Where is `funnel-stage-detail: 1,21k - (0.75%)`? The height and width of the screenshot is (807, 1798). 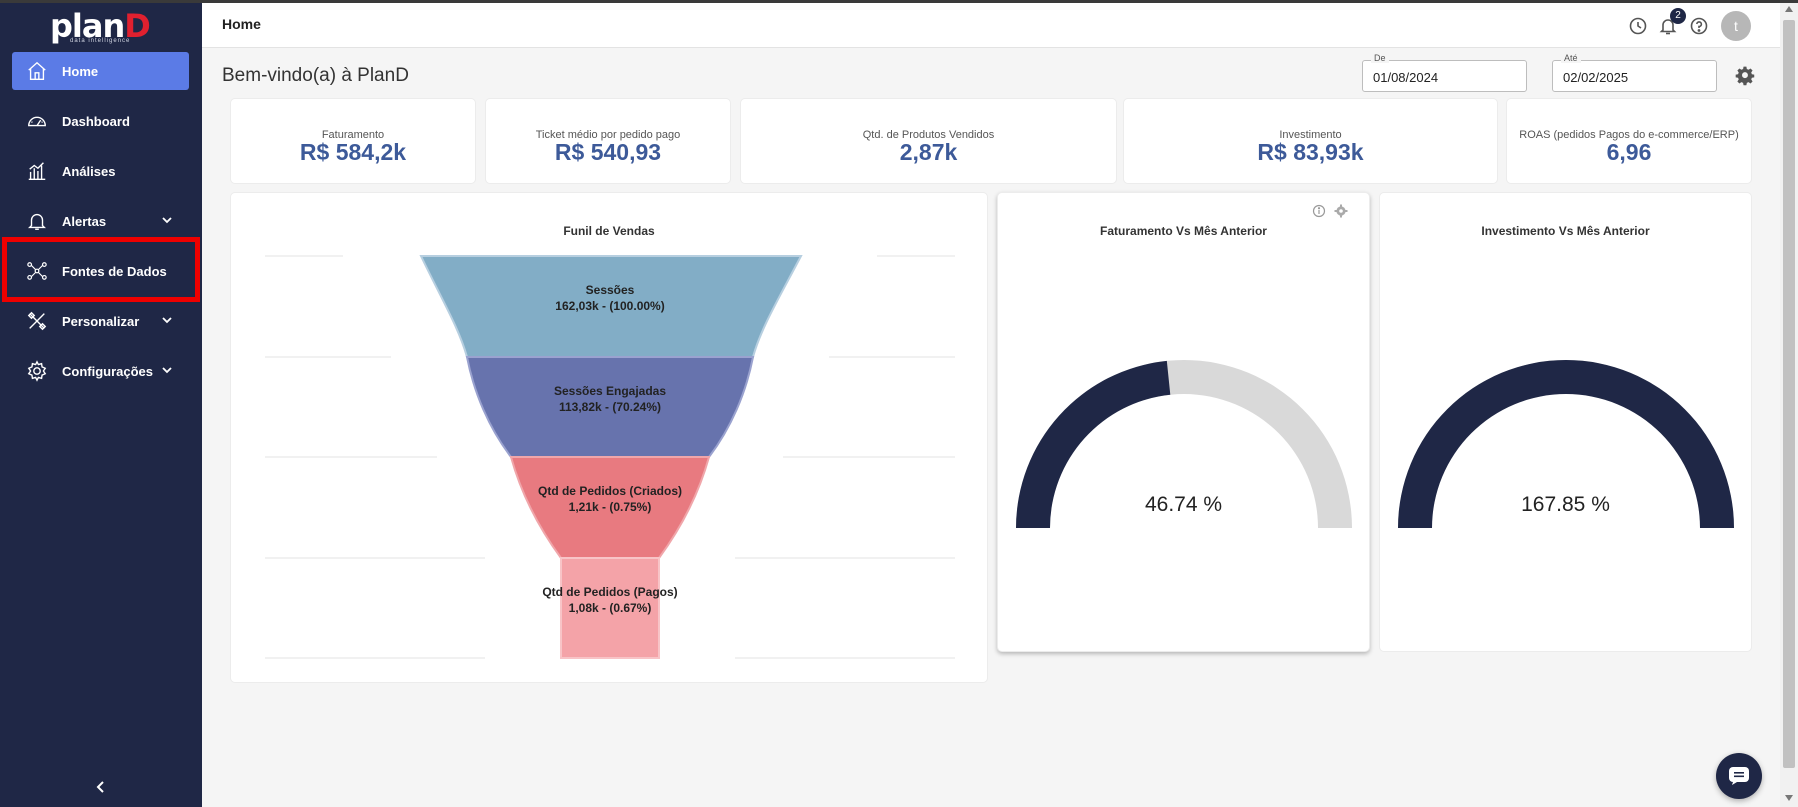 funnel-stage-detail: 1,21k - (0.75%) is located at coordinates (610, 507).